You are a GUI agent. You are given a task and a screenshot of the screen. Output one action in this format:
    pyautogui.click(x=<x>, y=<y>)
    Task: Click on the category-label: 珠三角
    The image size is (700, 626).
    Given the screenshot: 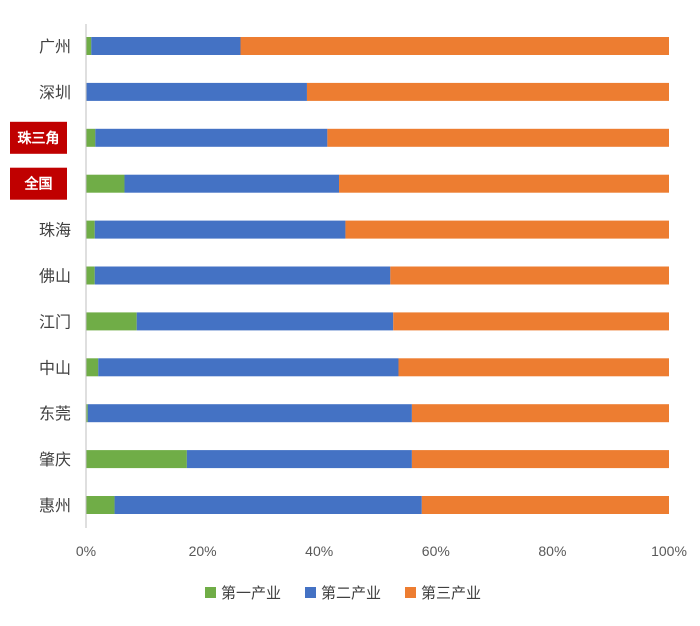 What is the action you would take?
    pyautogui.click(x=39, y=138)
    